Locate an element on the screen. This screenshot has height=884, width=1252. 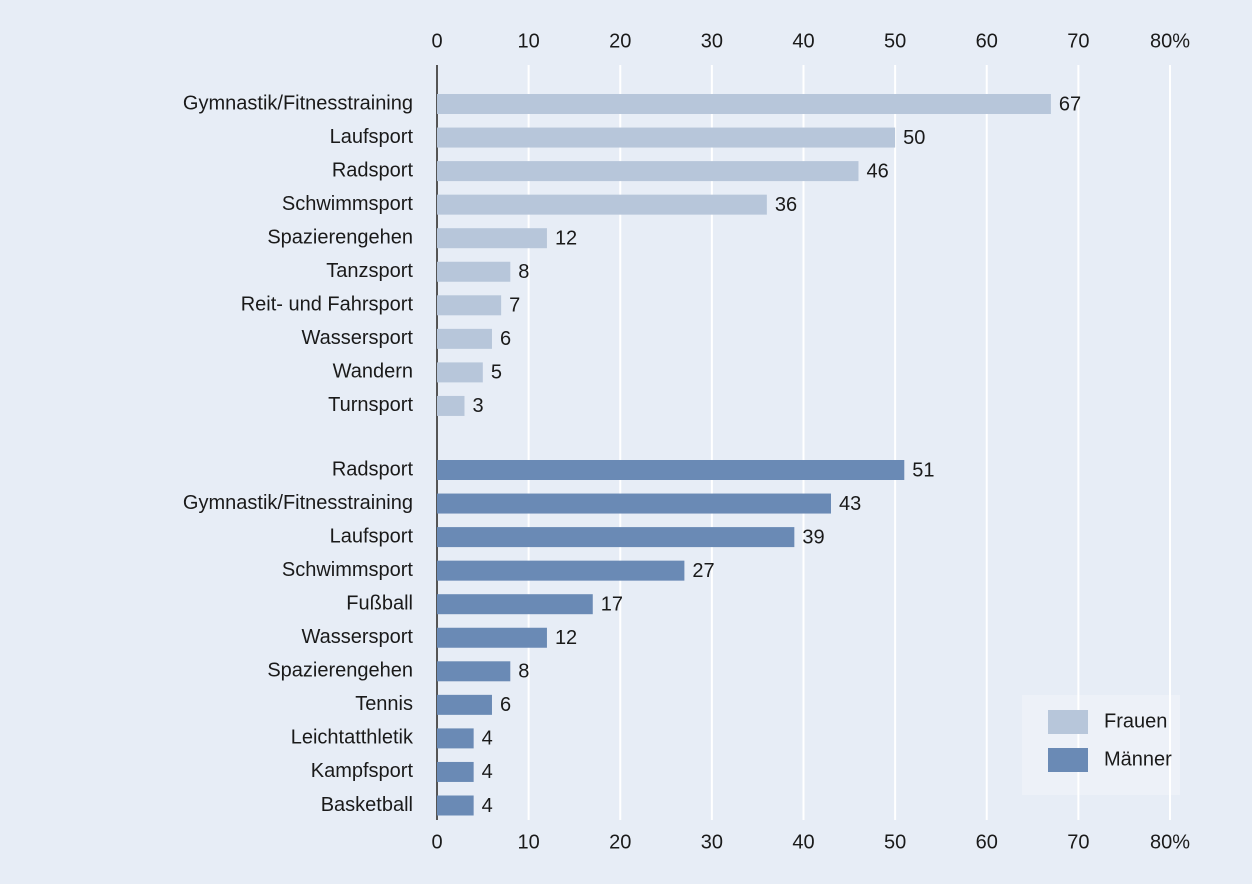
value-label: 43 is located at coordinates (850, 504).